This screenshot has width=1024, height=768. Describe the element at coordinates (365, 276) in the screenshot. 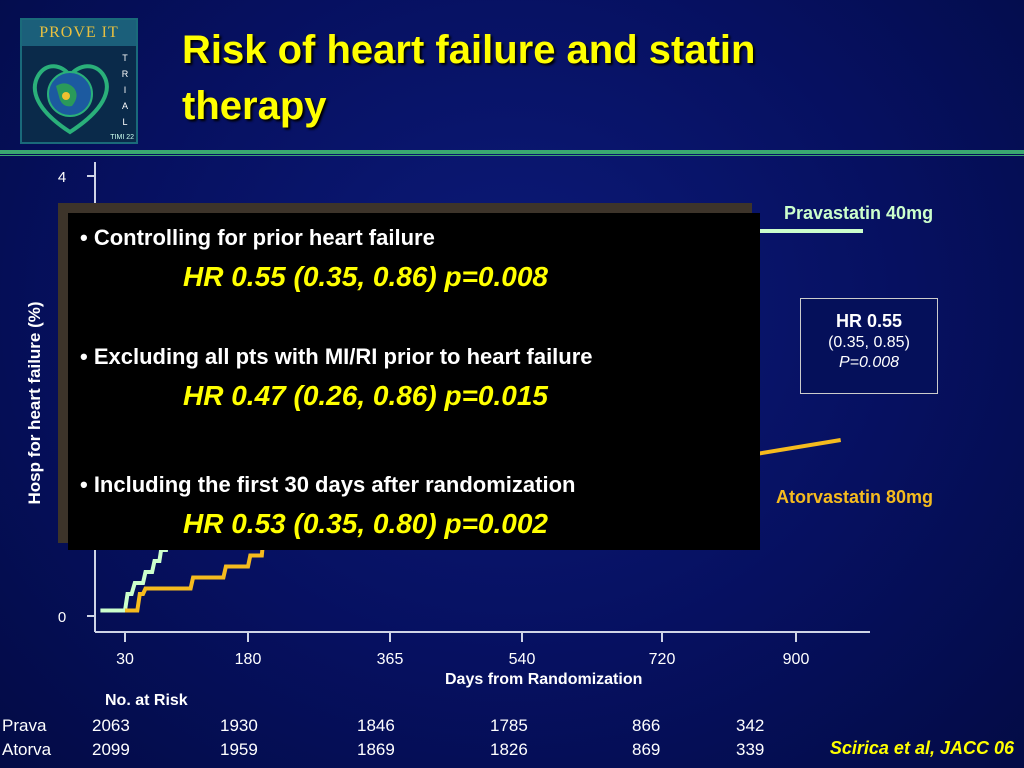

I see `overlay-hr-1: HR 0.55 (0.35, 0.86) p=0.008` at that location.